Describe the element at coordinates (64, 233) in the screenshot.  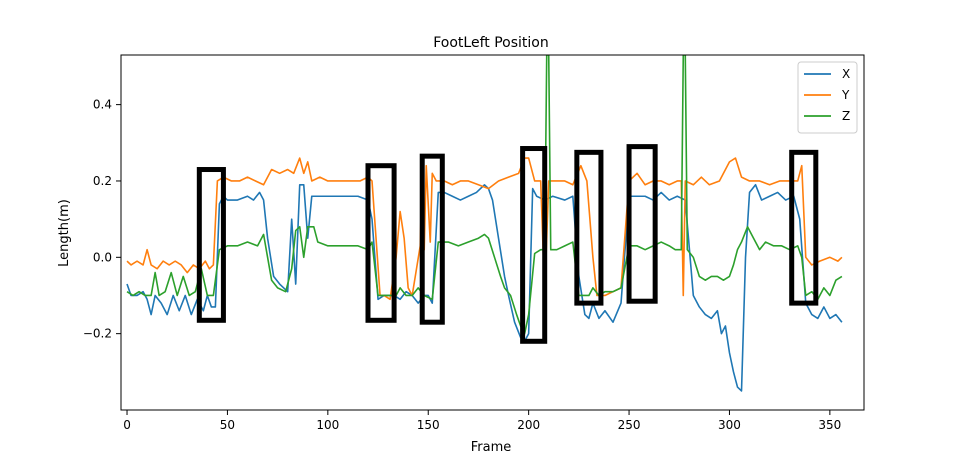
I see `y-axis-label: Length(m)` at that location.